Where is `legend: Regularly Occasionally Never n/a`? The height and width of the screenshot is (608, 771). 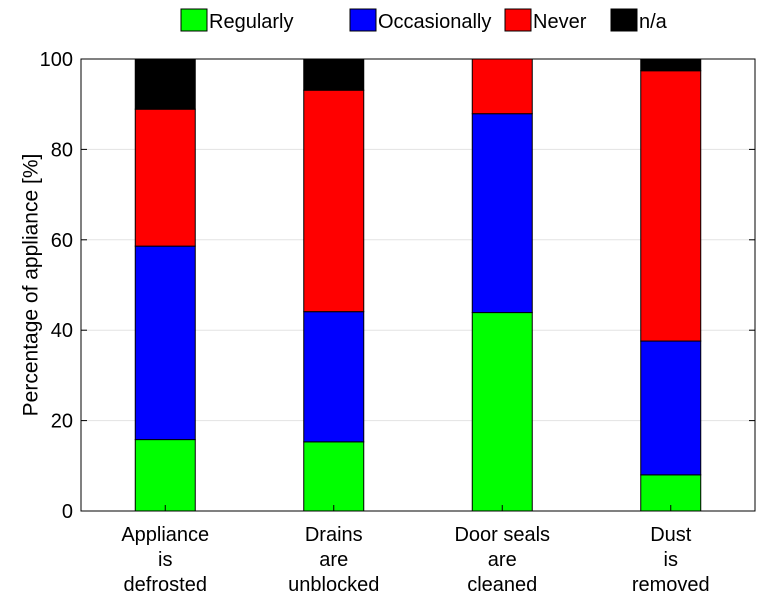 legend: Regularly Occasionally Never n/a is located at coordinates (424, 20).